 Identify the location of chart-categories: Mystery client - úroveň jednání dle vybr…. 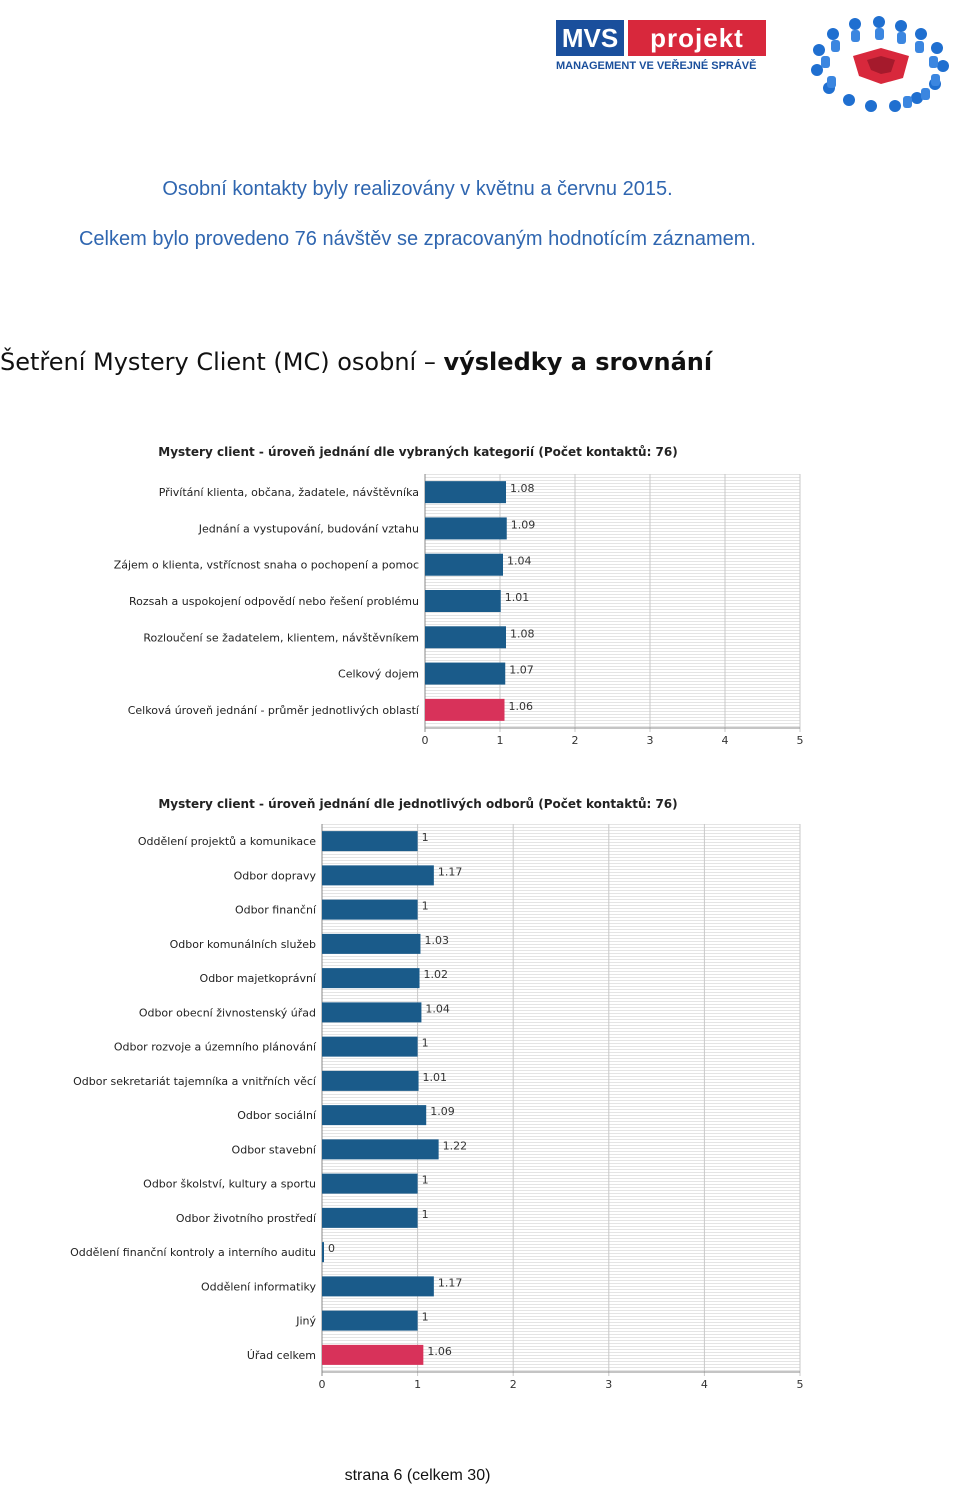
(459, 596).